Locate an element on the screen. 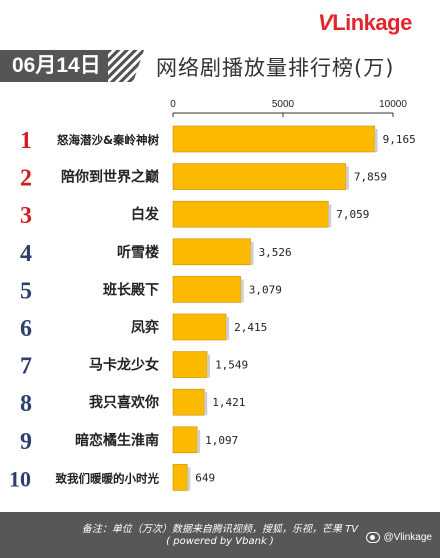  bar-value-label: 3,526 is located at coordinates (275, 252).